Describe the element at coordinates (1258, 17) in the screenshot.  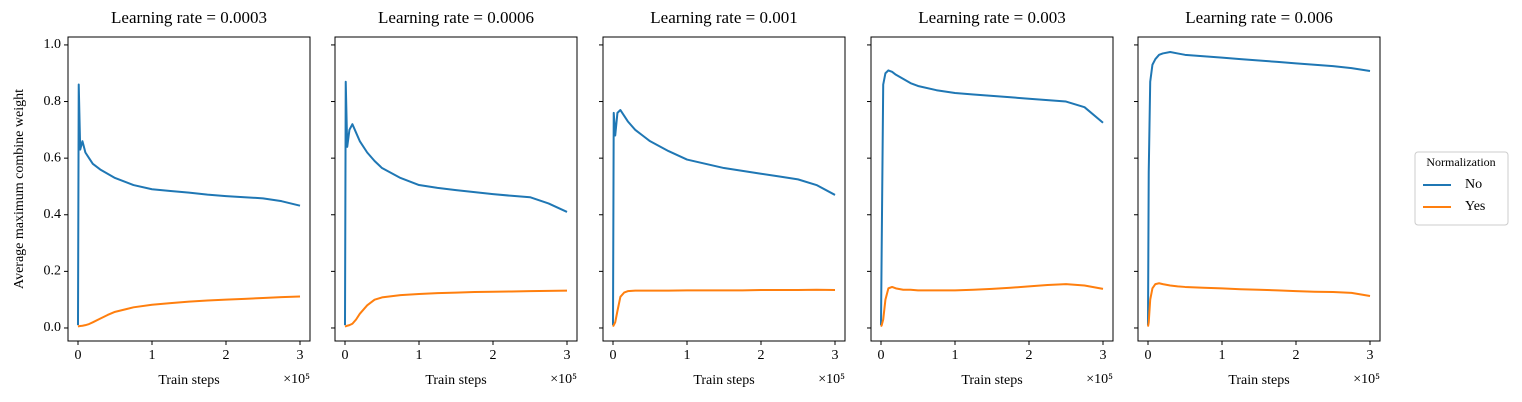
I see `subplot-title: Learning rate = 0.006` at that location.